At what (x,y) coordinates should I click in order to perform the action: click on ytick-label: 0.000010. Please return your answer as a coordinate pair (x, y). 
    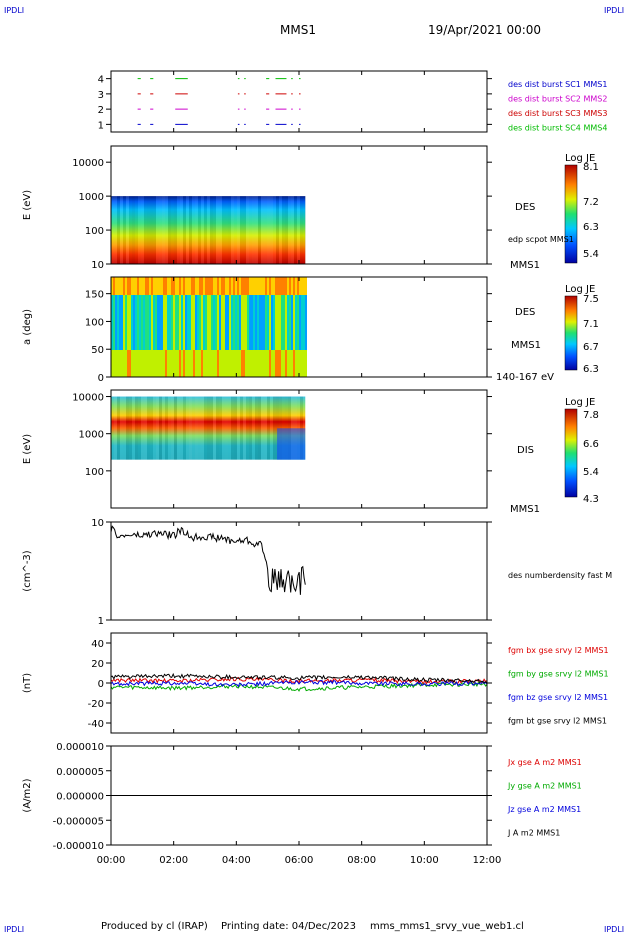
    Looking at the image, I should click on (80, 747).